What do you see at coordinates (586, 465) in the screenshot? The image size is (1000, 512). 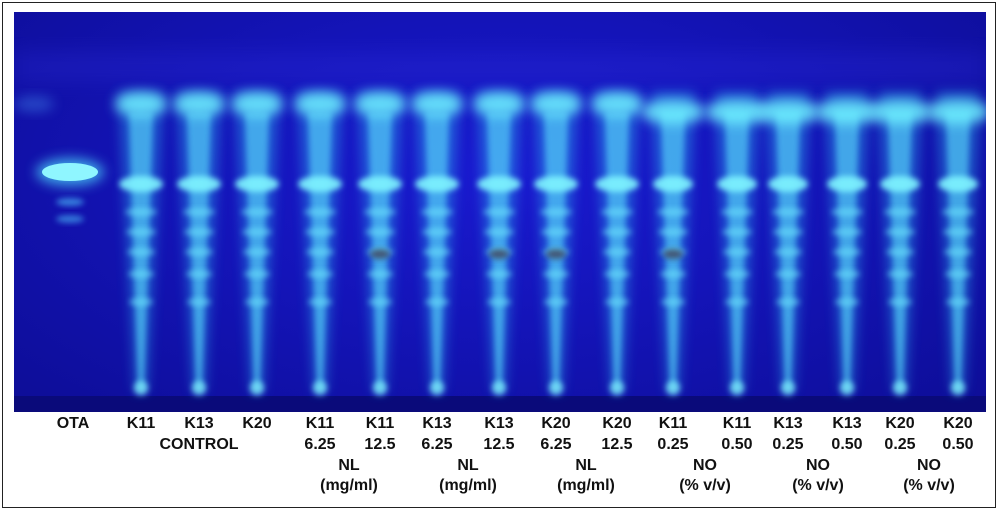 I see `group-name-label: NL` at bounding box center [586, 465].